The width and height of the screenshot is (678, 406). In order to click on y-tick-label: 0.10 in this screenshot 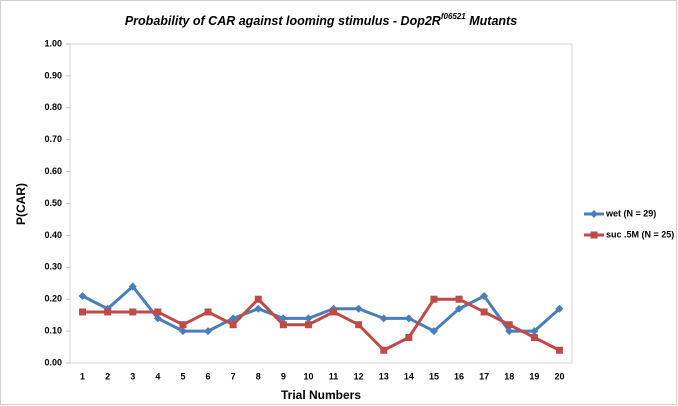, I will do `click(53, 330)`.